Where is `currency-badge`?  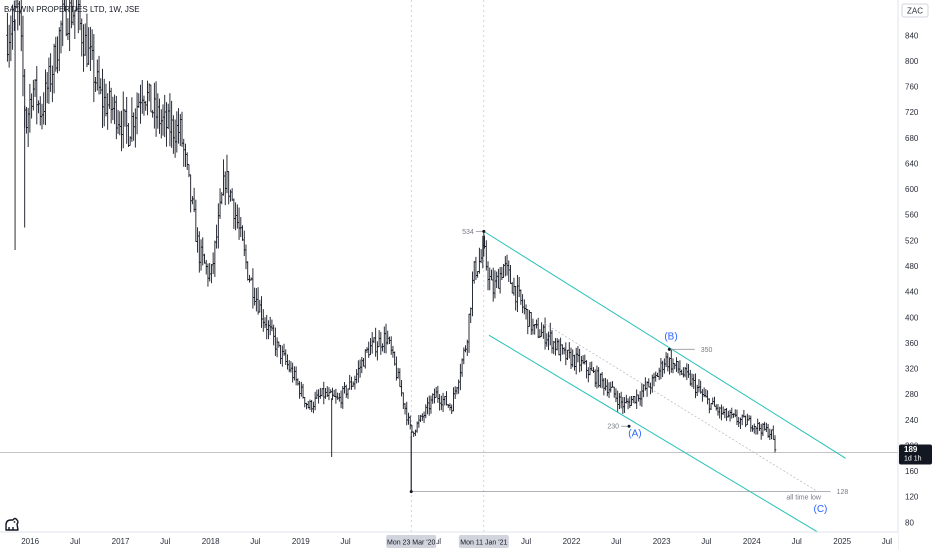 currency-badge is located at coordinates (915, 10).